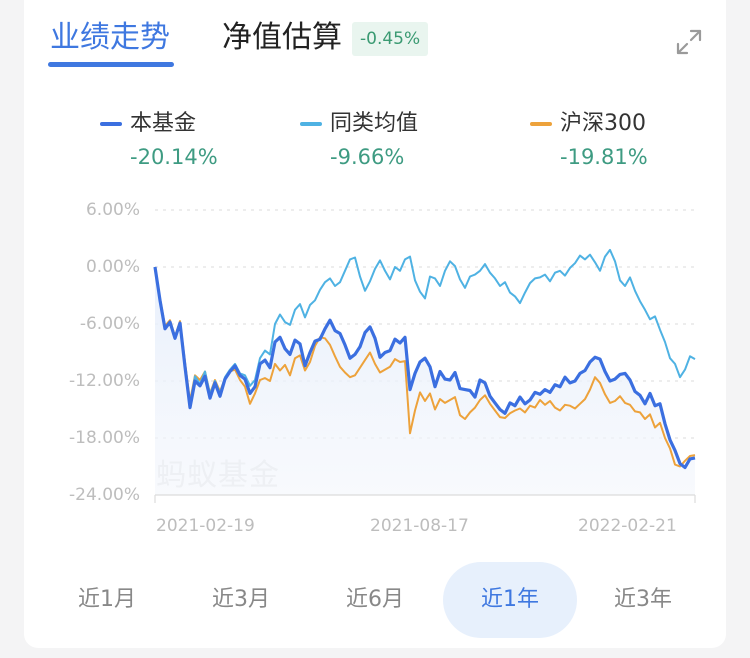 Image resolution: width=750 pixels, height=658 pixels. I want to click on legend-value: -9.66%, so click(367, 157).